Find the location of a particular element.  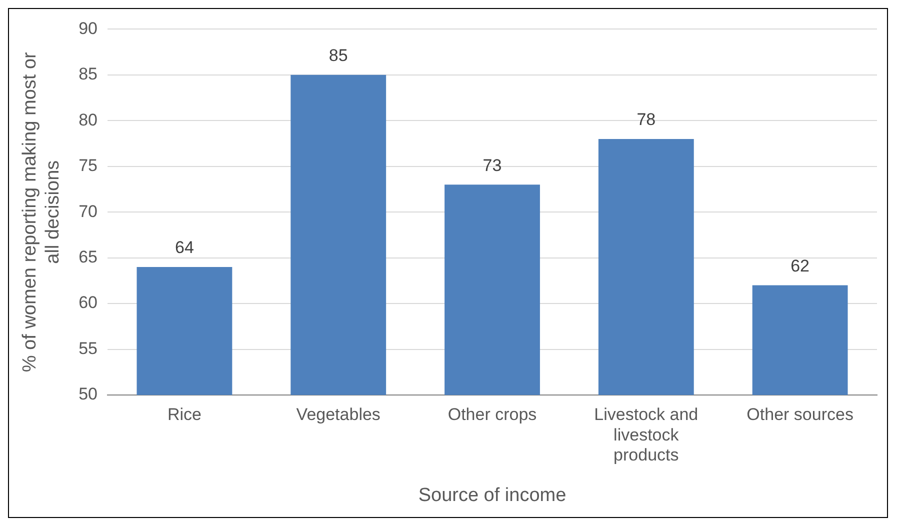

data-label: 62 is located at coordinates (800, 266).